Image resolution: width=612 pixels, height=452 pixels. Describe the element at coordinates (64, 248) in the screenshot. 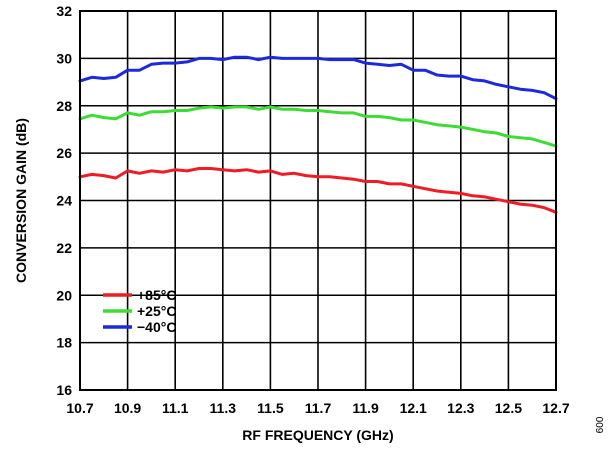

I see `y-tick-label: 22` at that location.